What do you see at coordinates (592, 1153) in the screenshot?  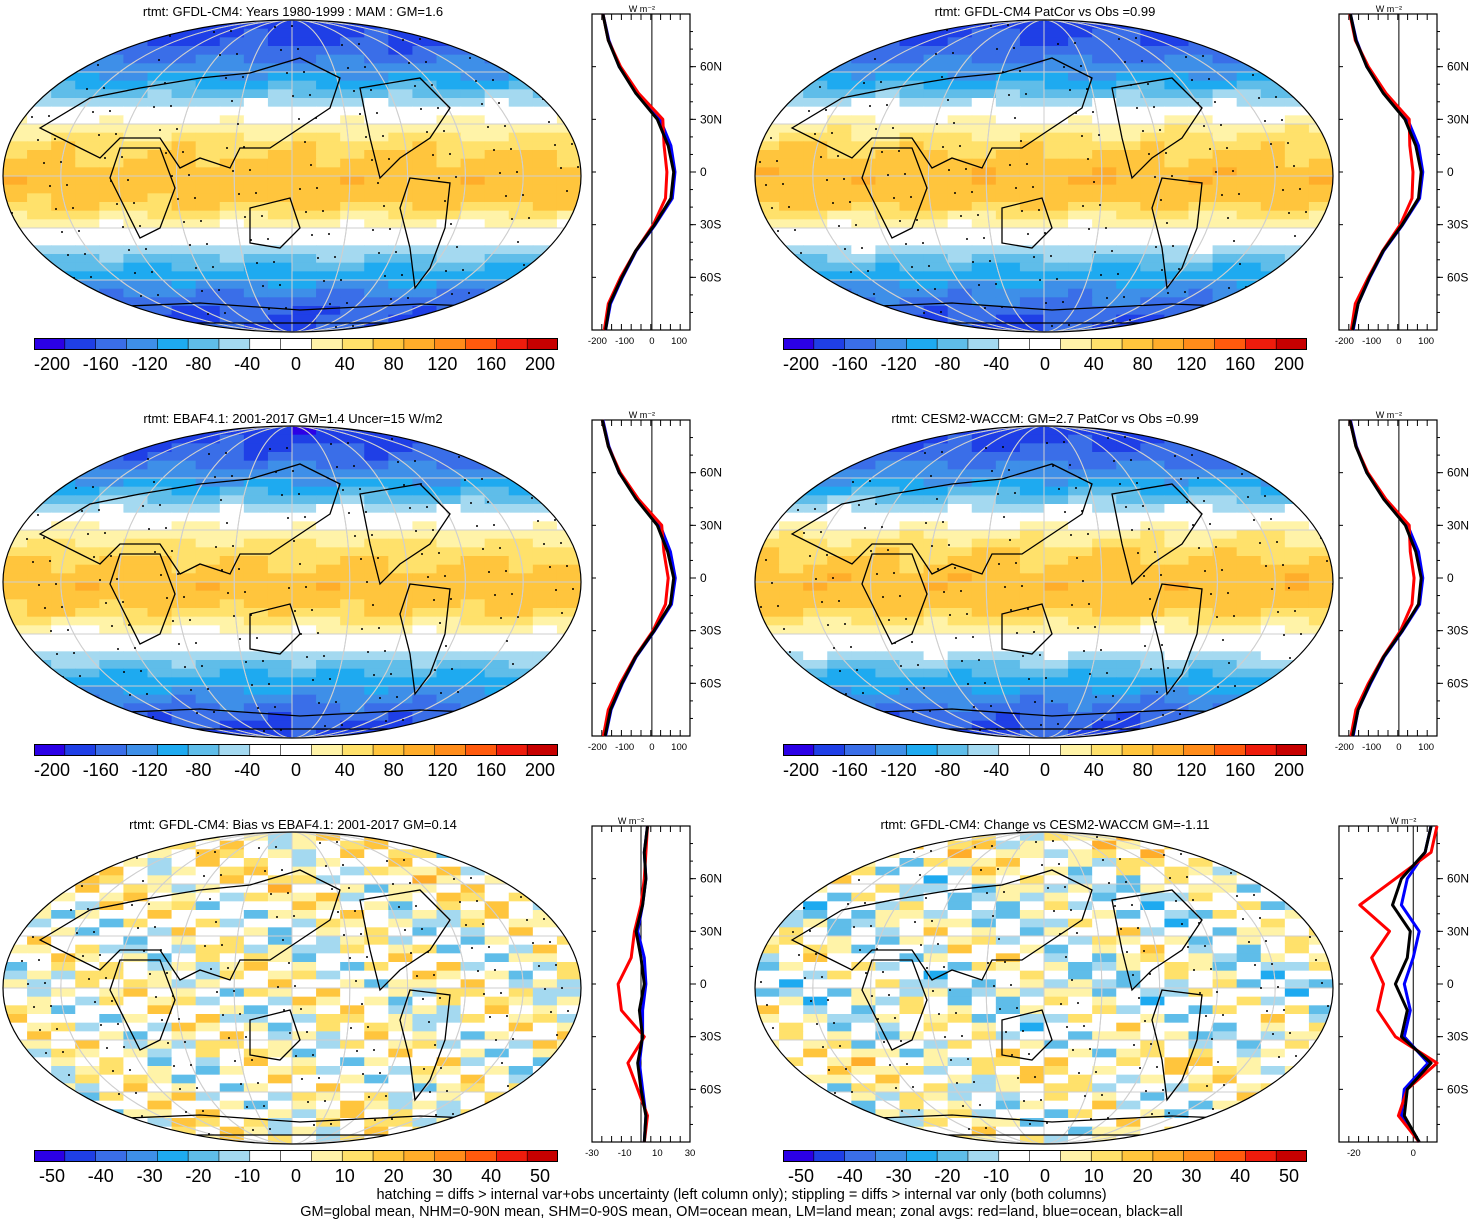 I see `x-tick-label: -30` at bounding box center [592, 1153].